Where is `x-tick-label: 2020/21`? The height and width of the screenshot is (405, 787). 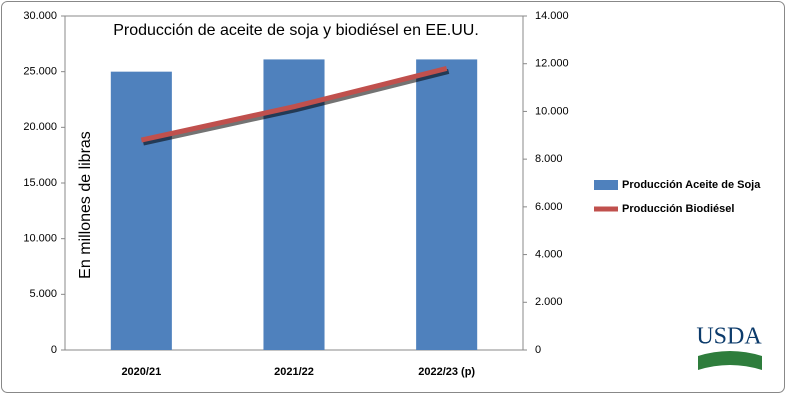
x-tick-label: 2020/21 is located at coordinates (141, 372).